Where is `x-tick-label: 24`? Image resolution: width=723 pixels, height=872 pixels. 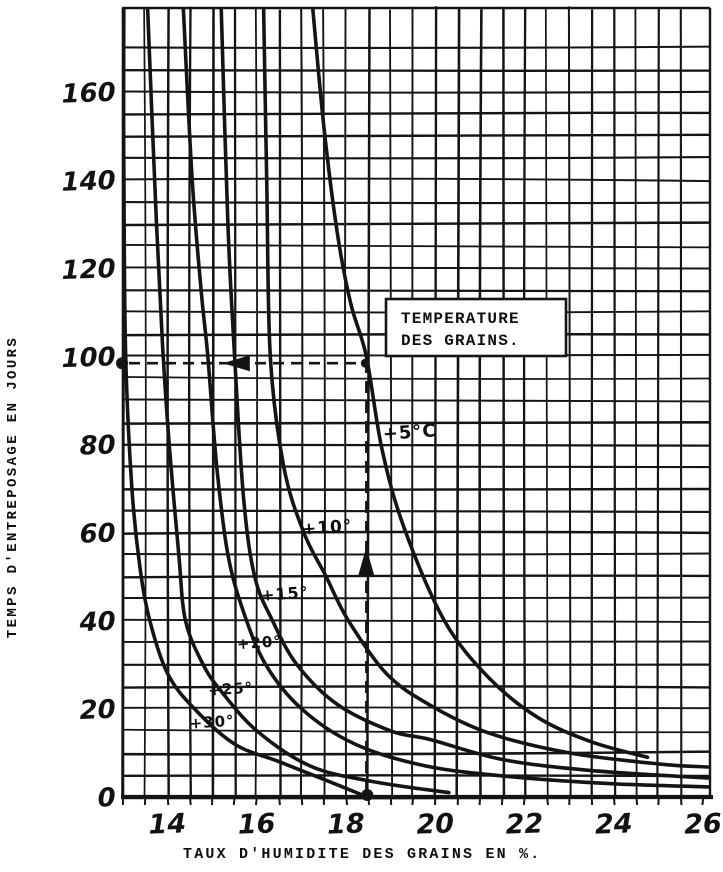
x-tick-label: 24 is located at coordinates (613, 824).